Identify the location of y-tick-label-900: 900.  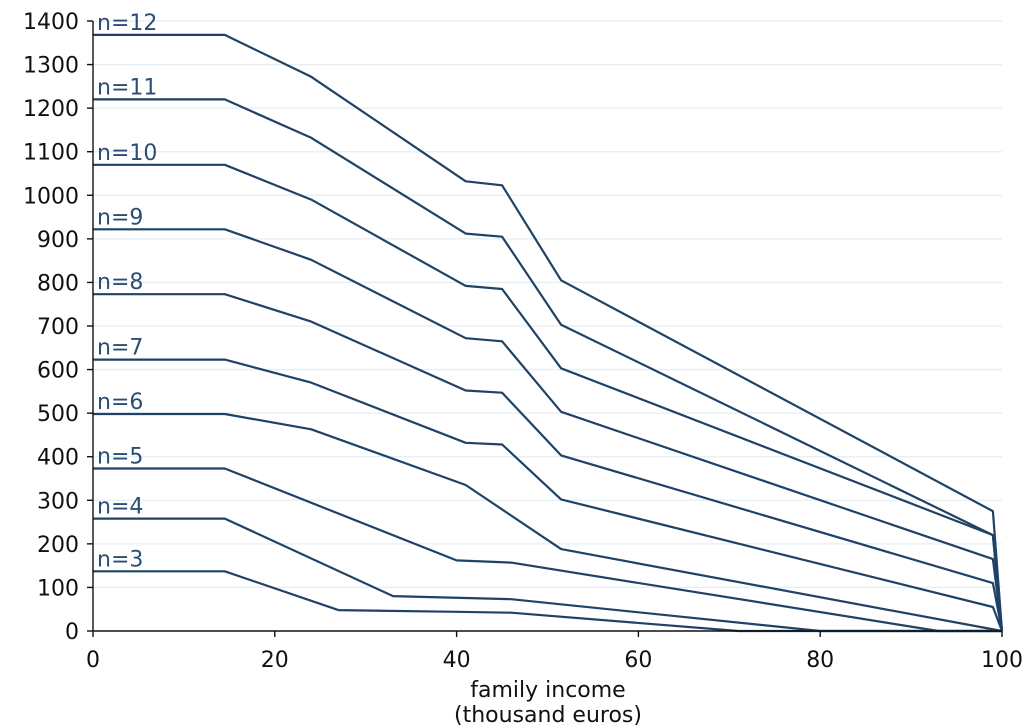
(58, 240).